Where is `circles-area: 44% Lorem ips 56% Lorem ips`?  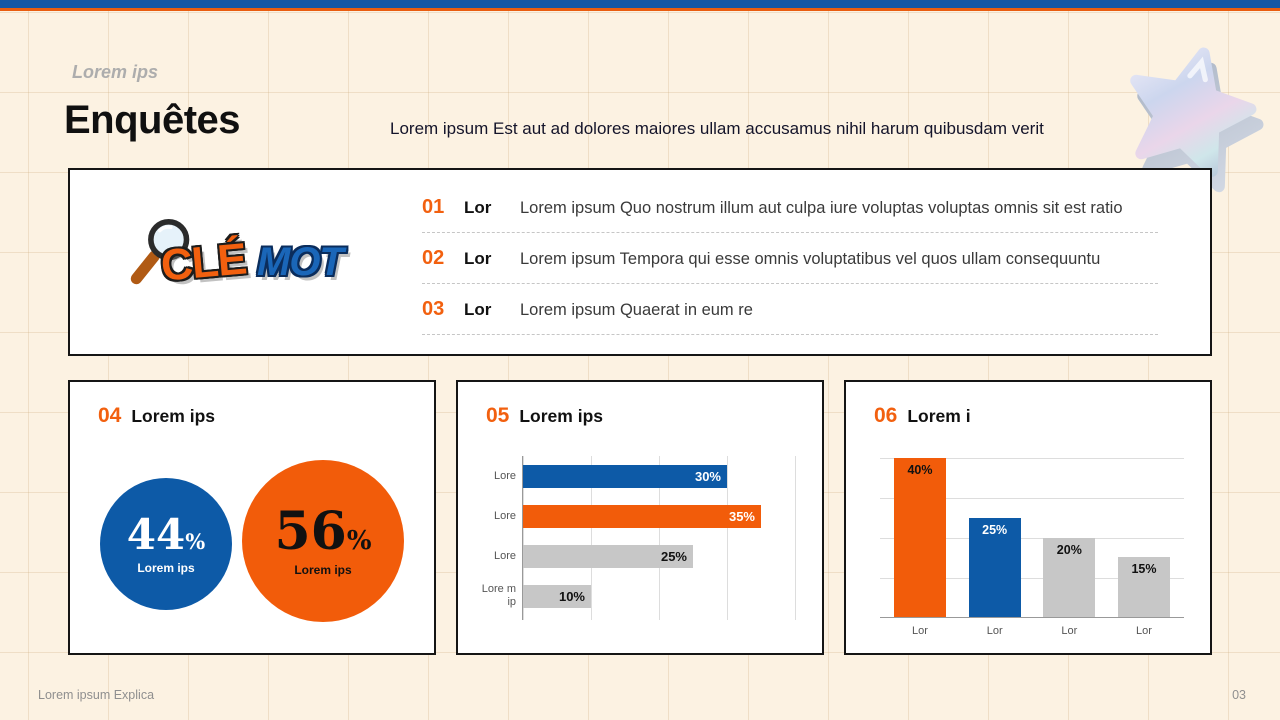 circles-area: 44% Lorem ips 56% Lorem ips is located at coordinates (252, 547).